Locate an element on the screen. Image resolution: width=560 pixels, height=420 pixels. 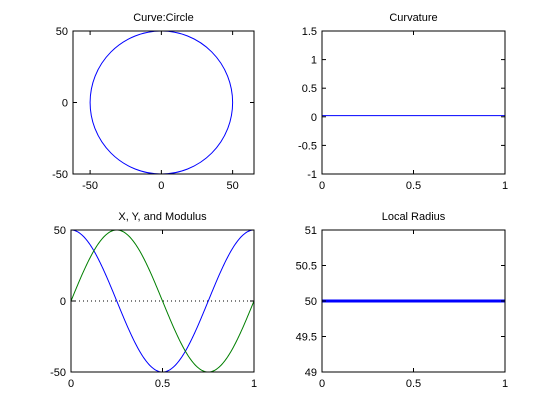
axes-title: Local Radius is located at coordinates (414, 217).